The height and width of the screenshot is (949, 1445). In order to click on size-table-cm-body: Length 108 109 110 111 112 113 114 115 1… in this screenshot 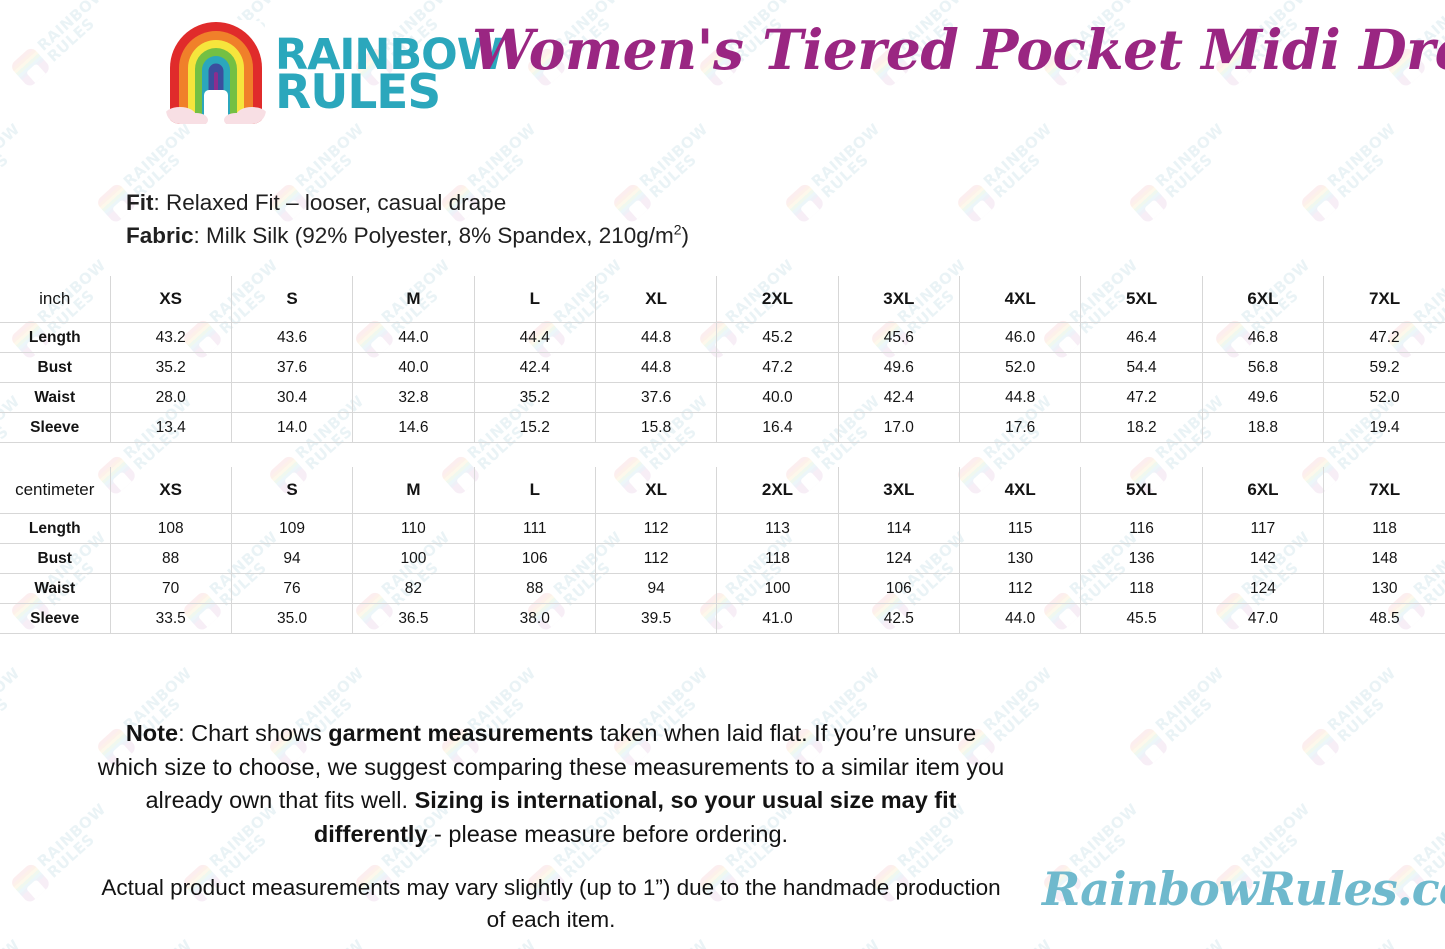, I will do `click(722, 573)`.